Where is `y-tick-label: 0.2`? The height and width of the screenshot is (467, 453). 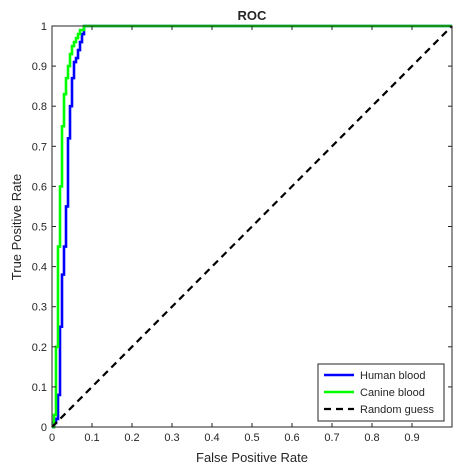 y-tick-label: 0.2 is located at coordinates (39, 348).